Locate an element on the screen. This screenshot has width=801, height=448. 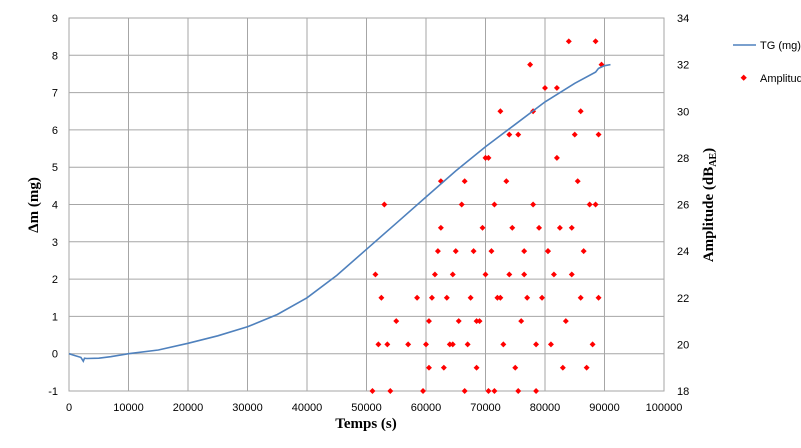
right-y-tick-label: 32 is located at coordinates (683, 66).